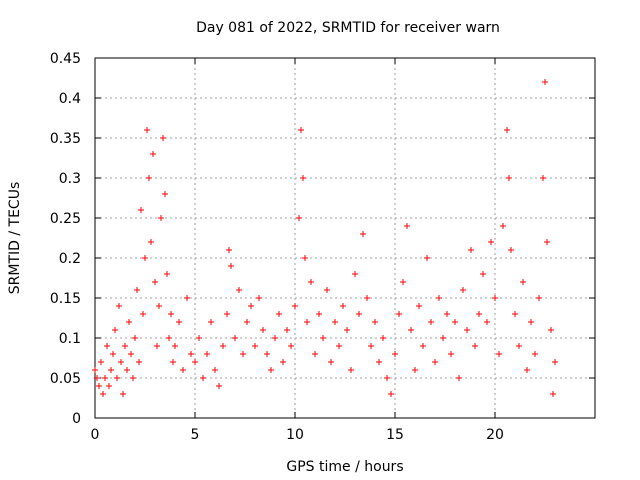 This screenshot has width=640, height=480. Describe the element at coordinates (70, 99) in the screenshot. I see `y-tick-label: 0.4` at that location.